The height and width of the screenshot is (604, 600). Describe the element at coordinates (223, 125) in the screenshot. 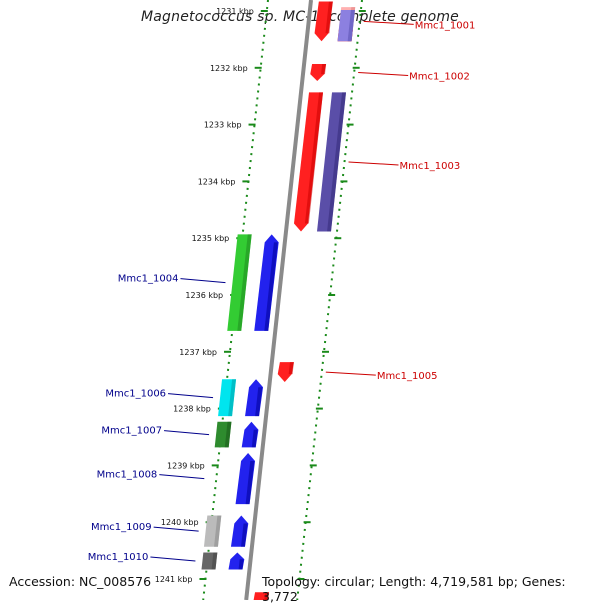

I see `tick-label: 1233 kbp` at that location.